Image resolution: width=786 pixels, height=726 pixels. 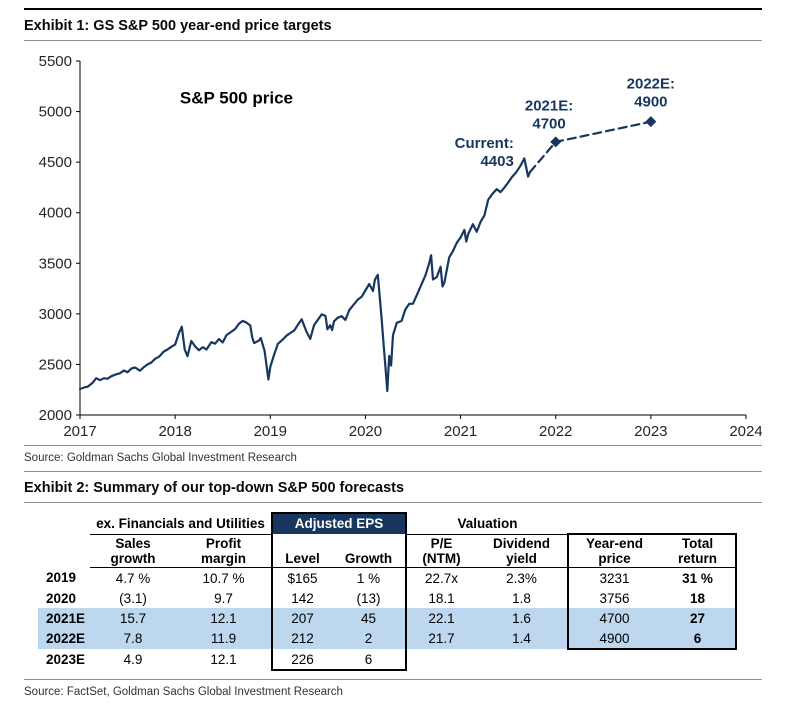 I want to click on table-cell: 1.4, so click(x=522, y=639).